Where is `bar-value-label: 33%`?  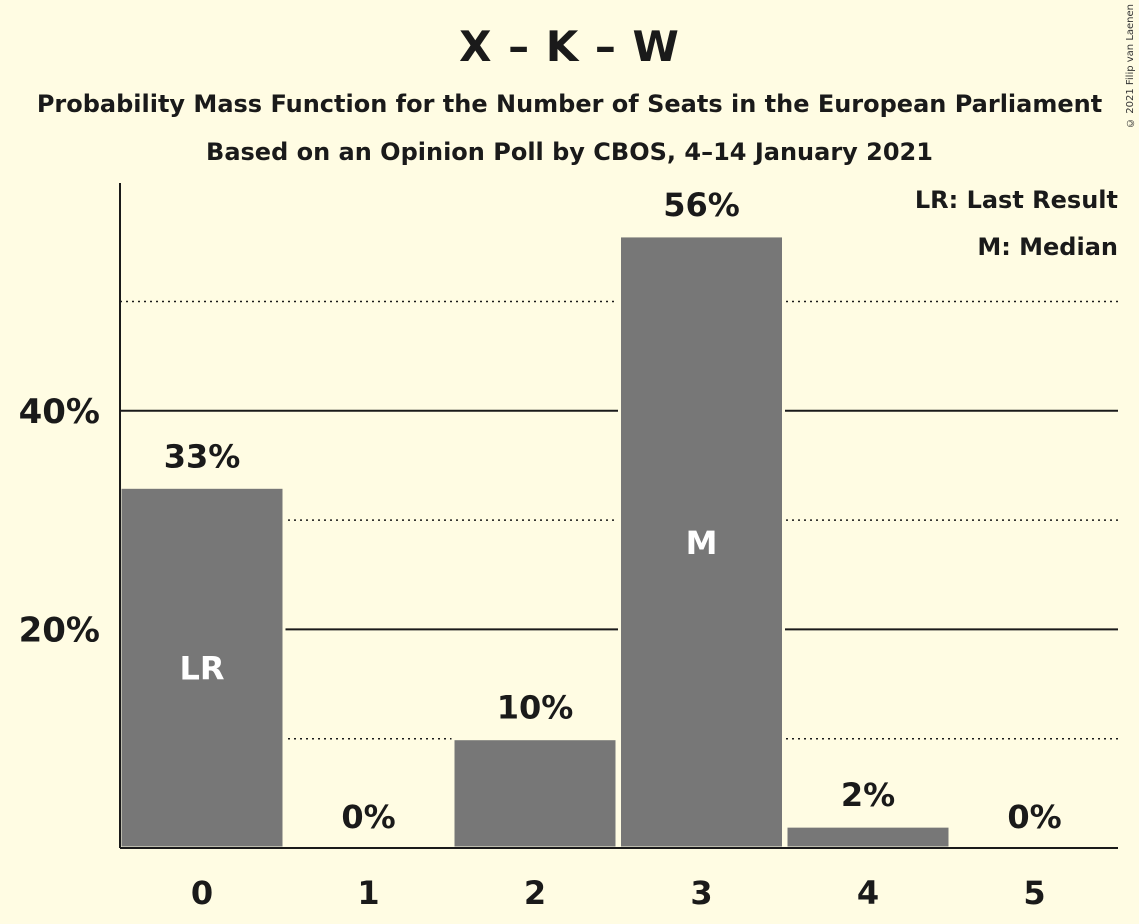 bar-value-label: 33% is located at coordinates (202, 456).